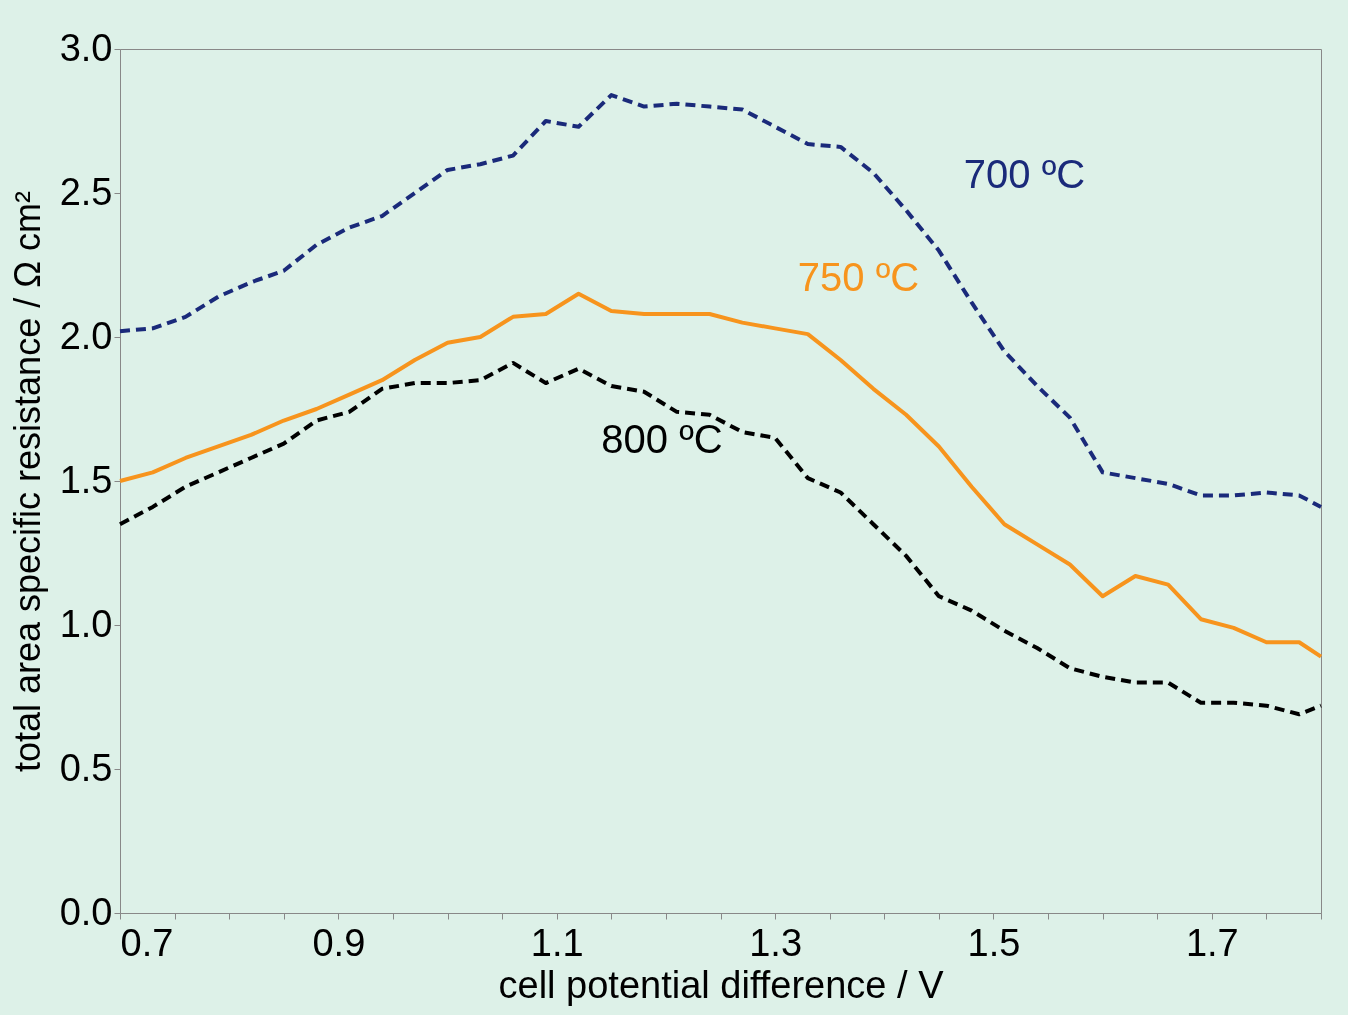 This screenshot has height=1015, width=1348. What do you see at coordinates (27, 481) in the screenshot?
I see `y-axis-title: total area specific resistance / Ω cm²` at bounding box center [27, 481].